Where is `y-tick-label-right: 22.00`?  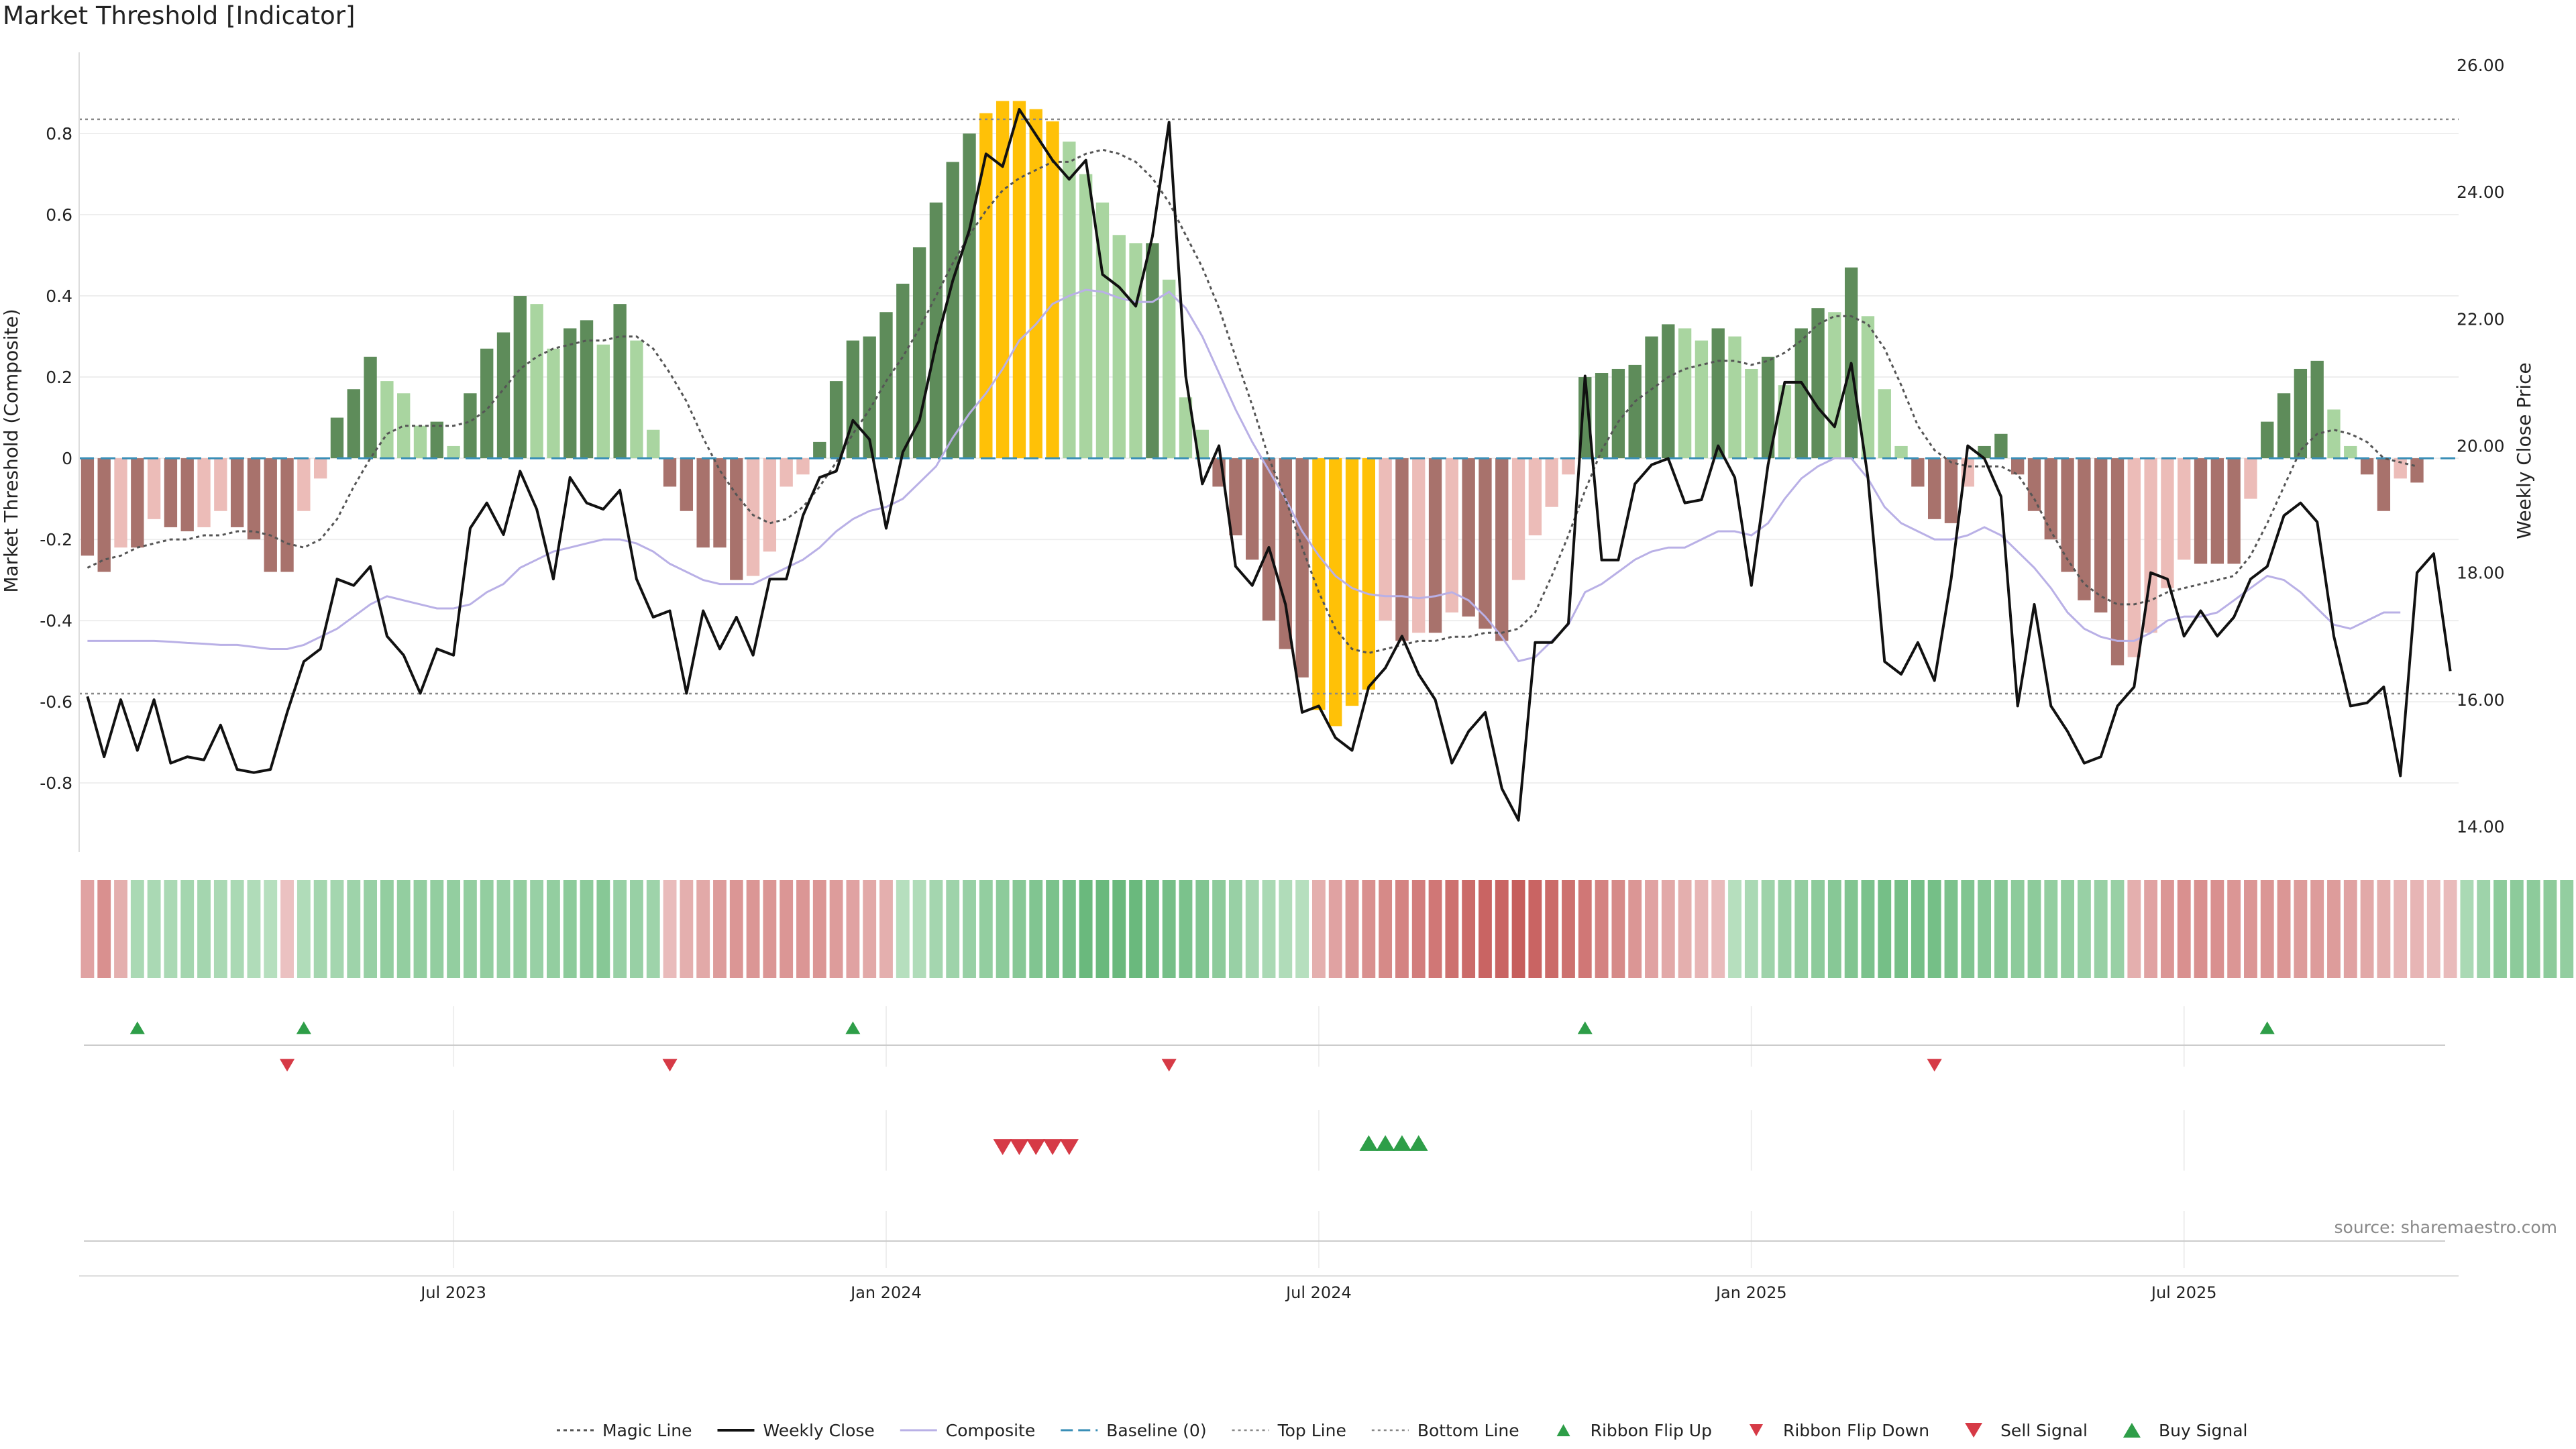
y-tick-label-right: 22.00 is located at coordinates (2481, 319).